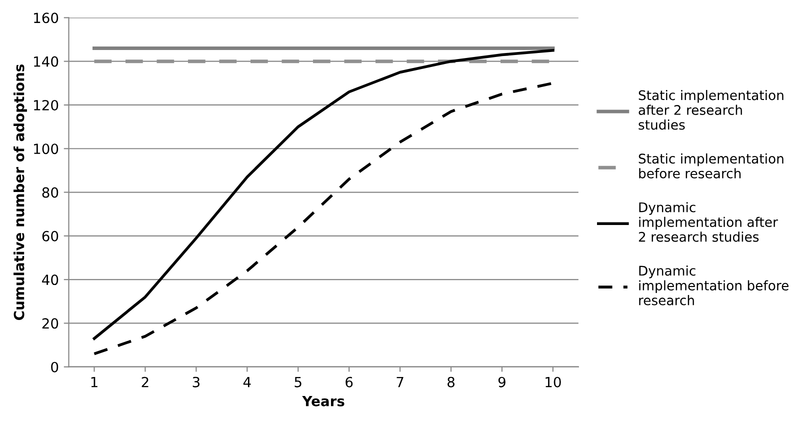  Describe the element at coordinates (94, 382) in the screenshot. I see `x-tick-label: 1` at that location.